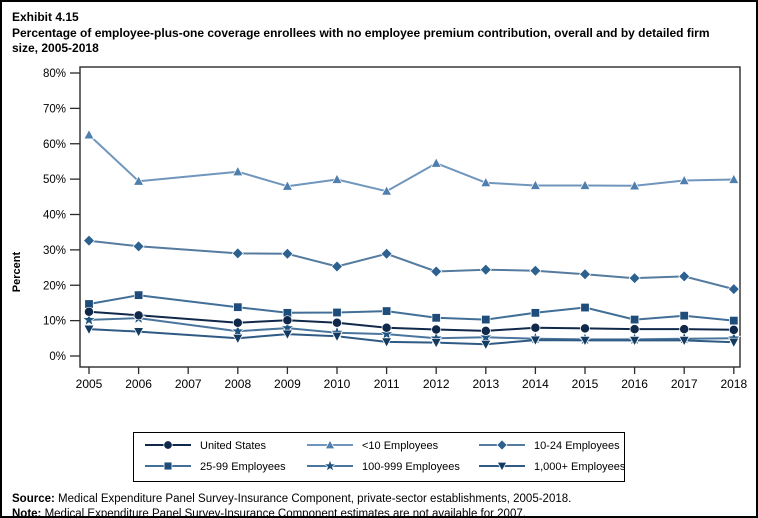  What do you see at coordinates (33, 498) in the screenshot?
I see `source-label: Source:` at bounding box center [33, 498].